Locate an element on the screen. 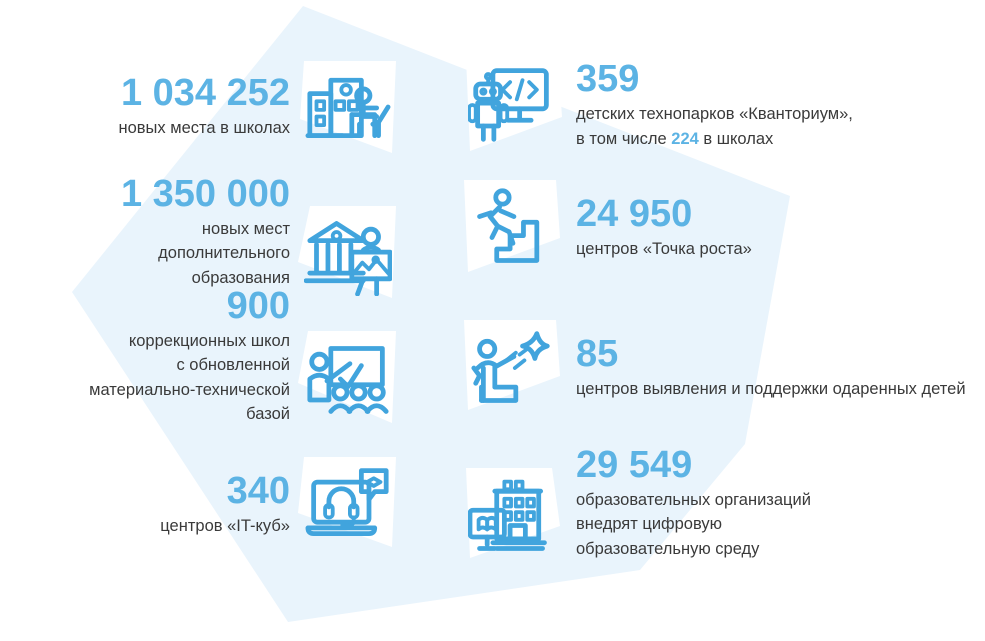  runner-stairs-icon is located at coordinates (512, 228).